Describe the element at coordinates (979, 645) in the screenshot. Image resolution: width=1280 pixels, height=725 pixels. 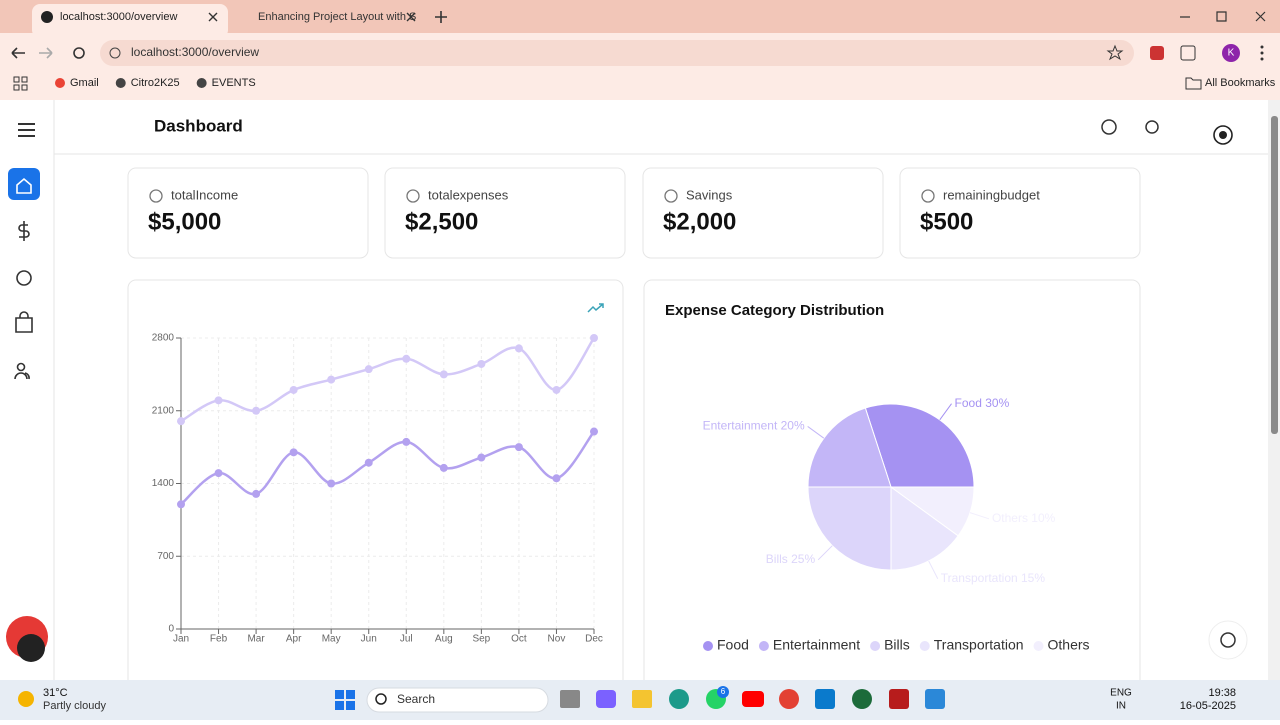
I see `legend-label: Transportation` at that location.